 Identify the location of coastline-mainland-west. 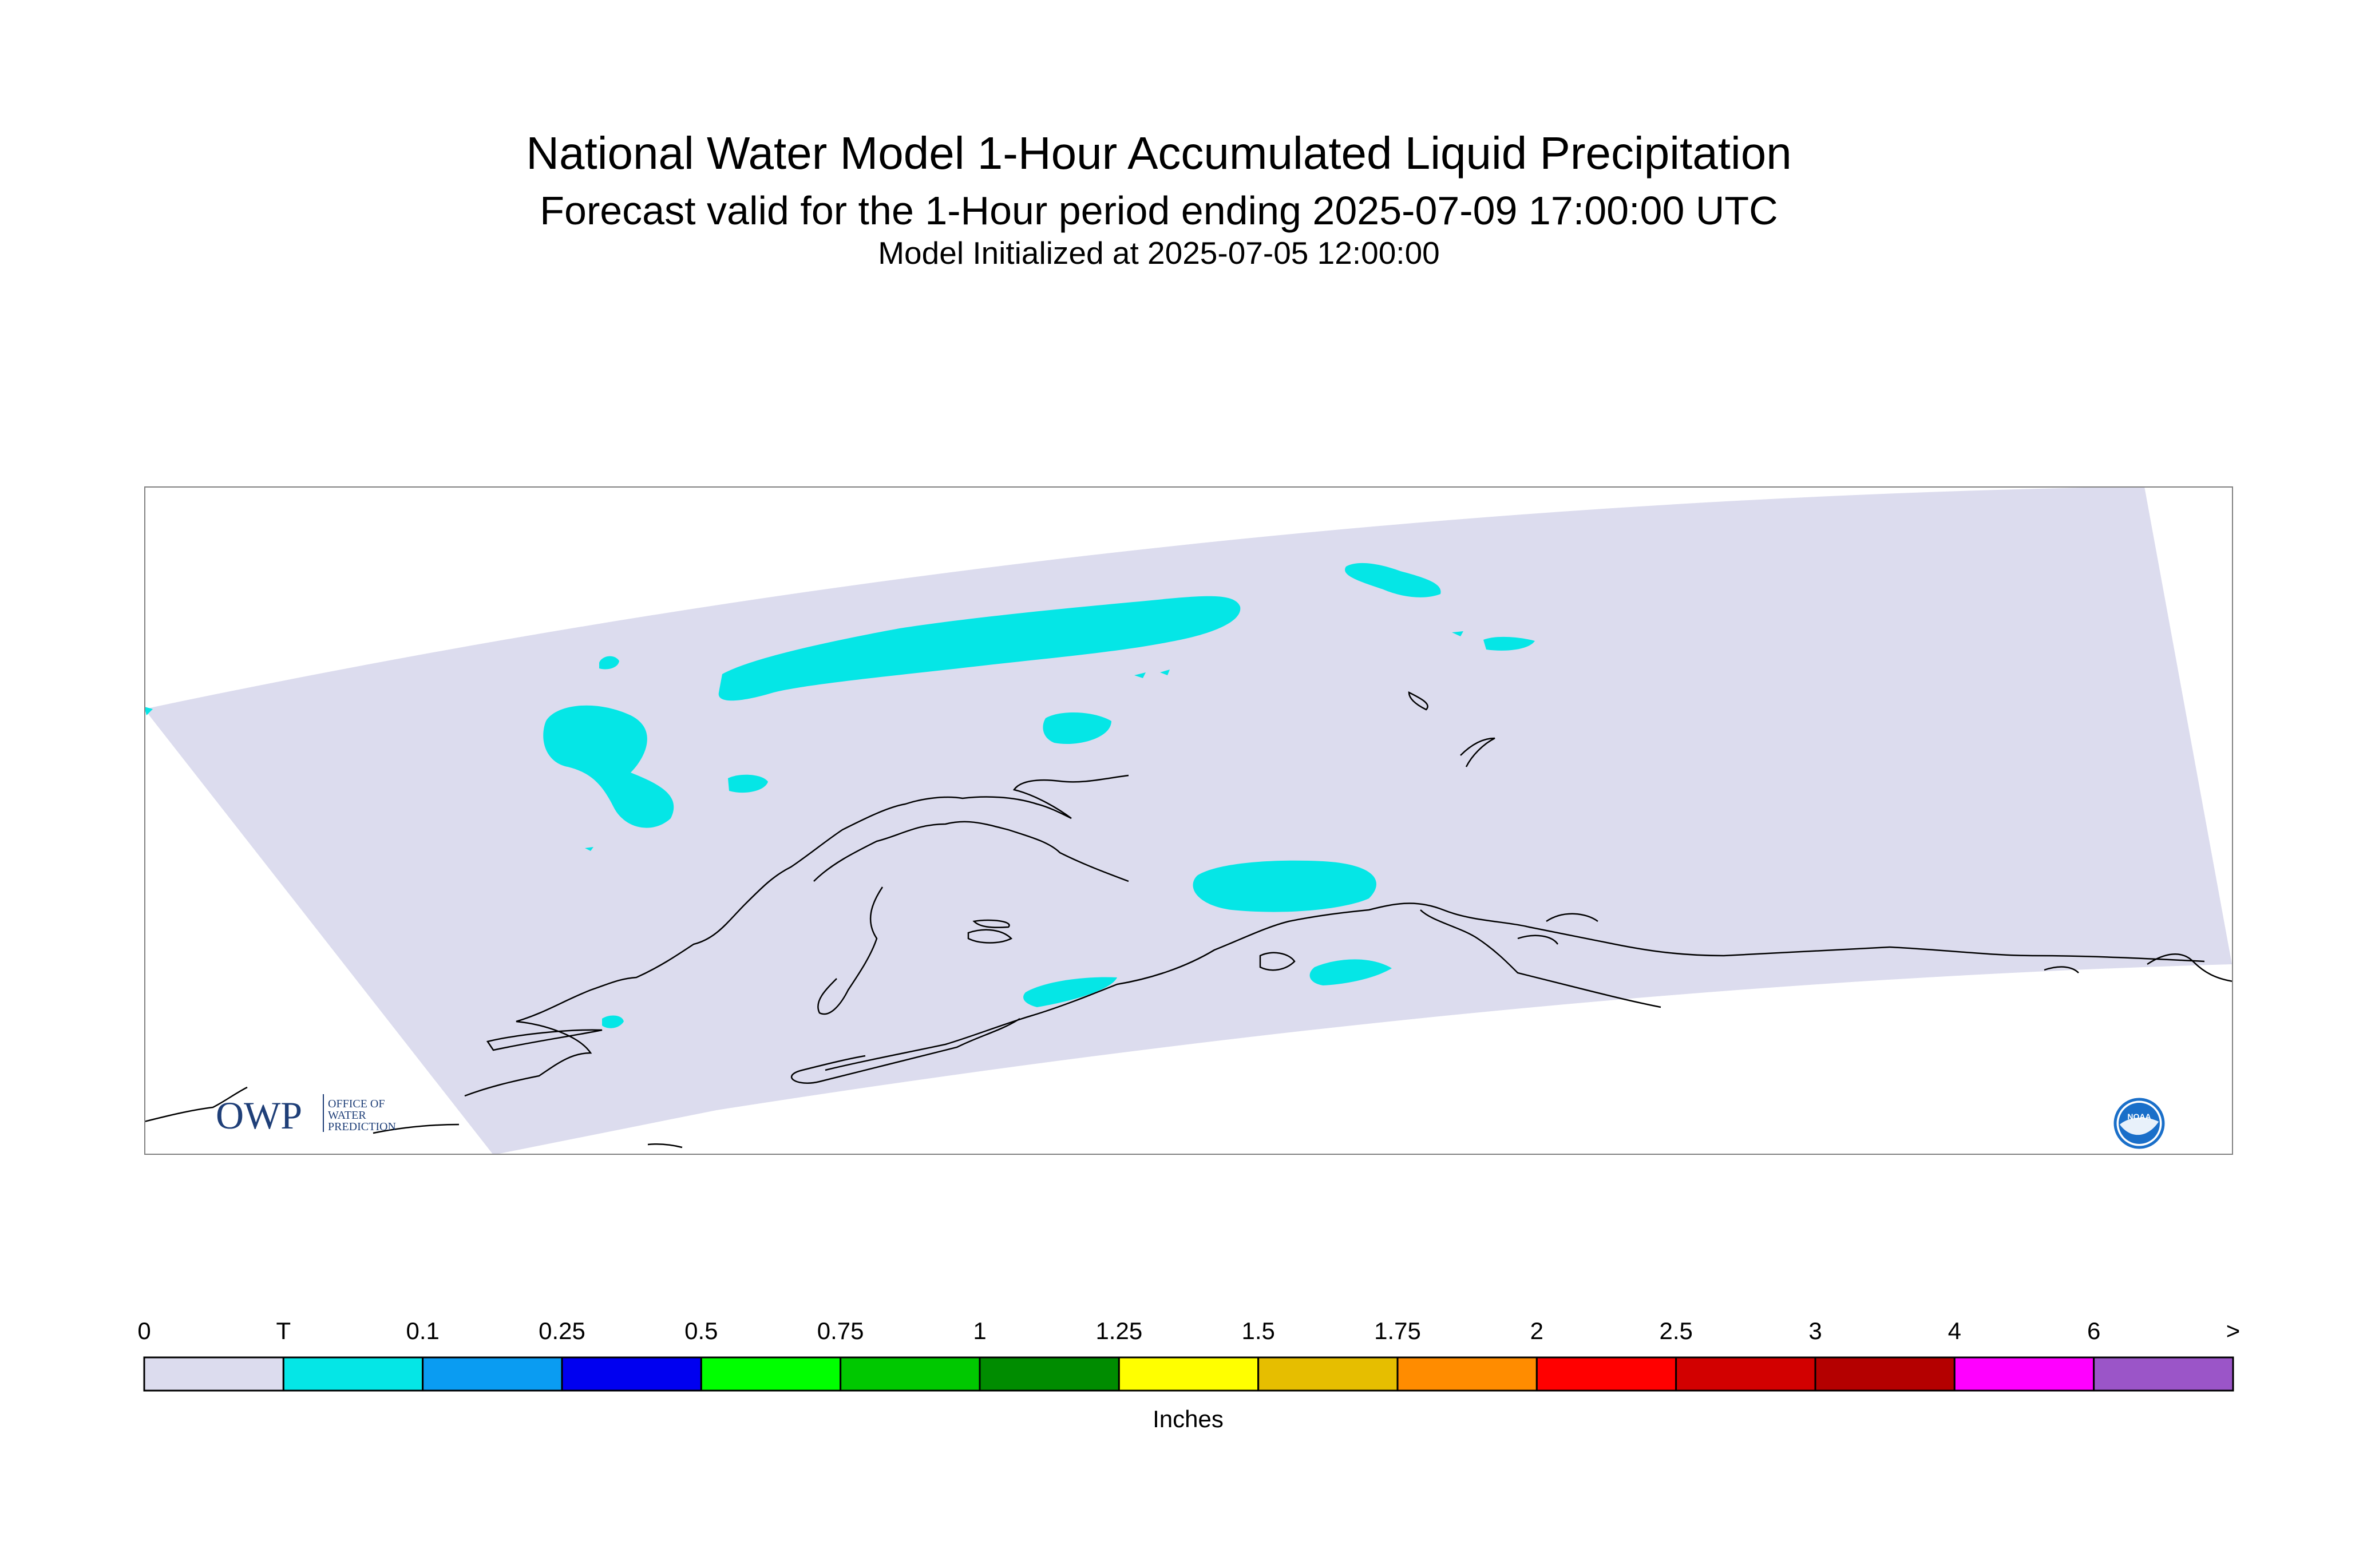
(796, 935).